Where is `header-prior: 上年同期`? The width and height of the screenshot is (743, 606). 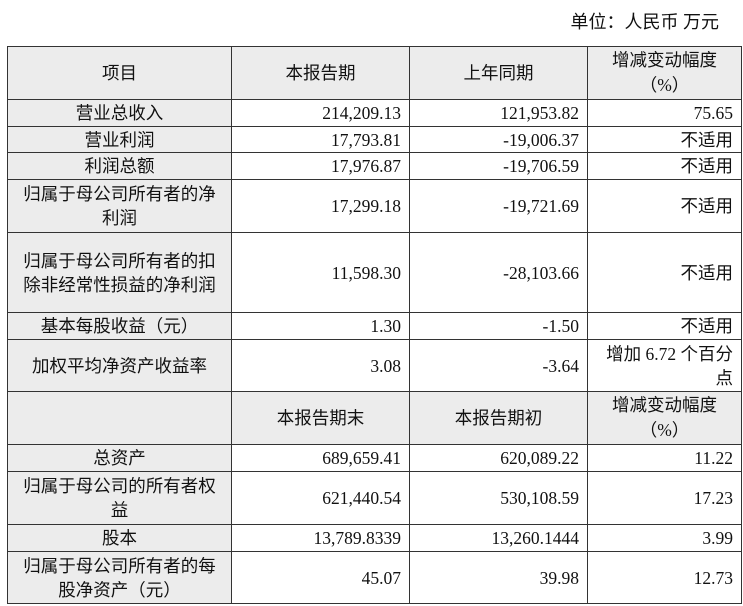 header-prior: 上年同期 is located at coordinates (498, 73).